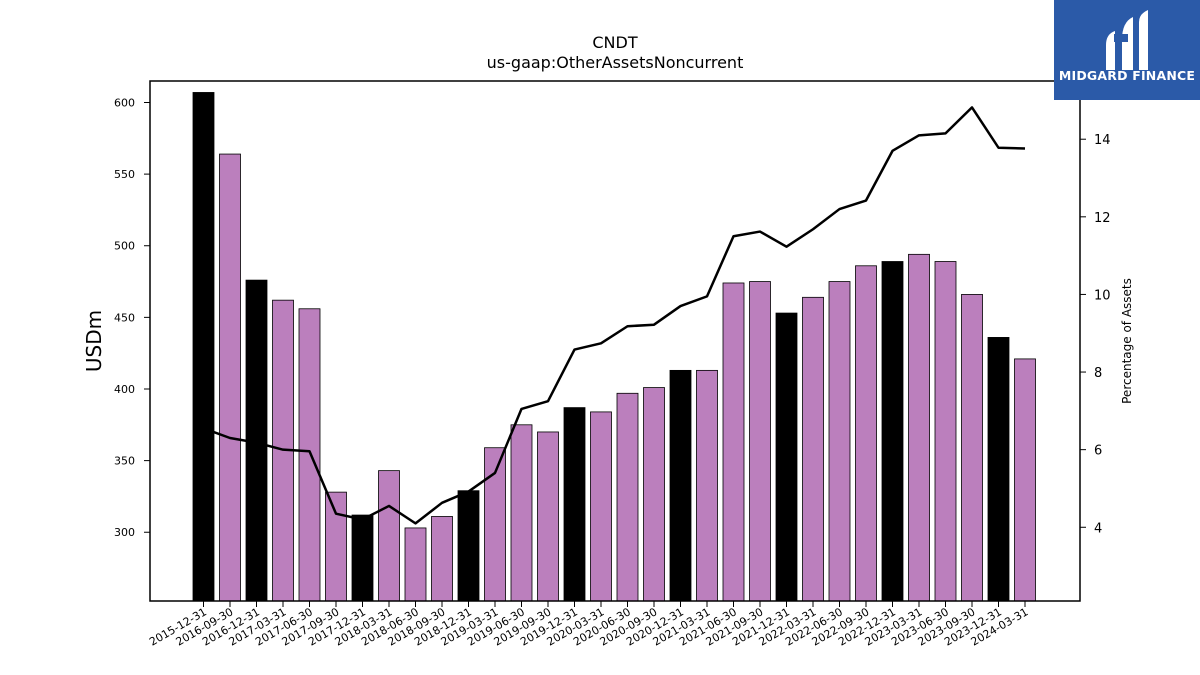  Describe the element at coordinates (1102, 295) in the screenshot. I see `y2-tick-label: 10` at that location.